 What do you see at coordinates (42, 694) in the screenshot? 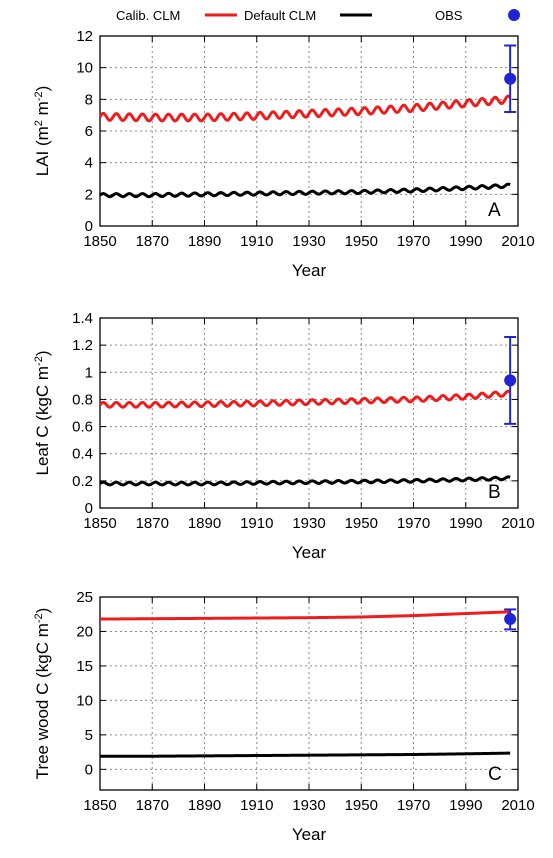
I see `y-axis-label: Tree wood C (kgC m-2)` at bounding box center [42, 694].